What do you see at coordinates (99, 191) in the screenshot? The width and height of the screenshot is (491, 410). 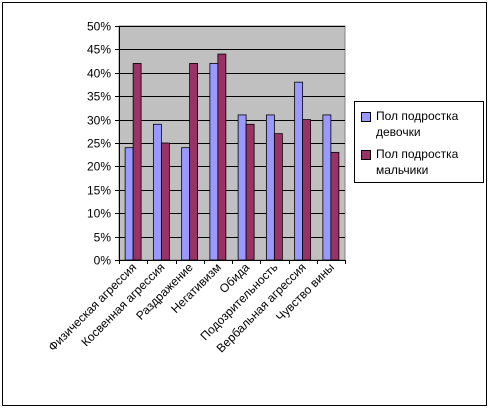 I see `y-tick-label: 15%` at bounding box center [99, 191].